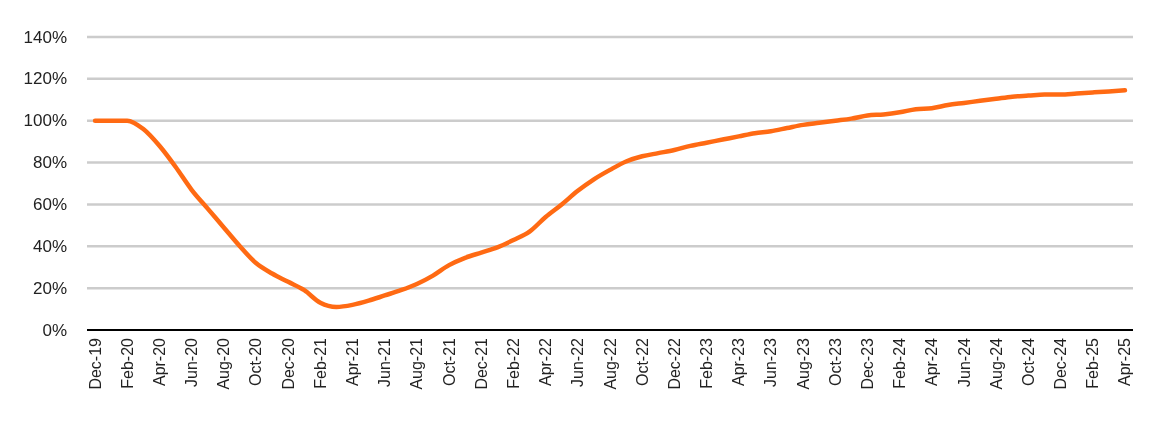 This screenshot has width=1164, height=441. I want to click on y-tick-label: 40%, so click(49, 246).